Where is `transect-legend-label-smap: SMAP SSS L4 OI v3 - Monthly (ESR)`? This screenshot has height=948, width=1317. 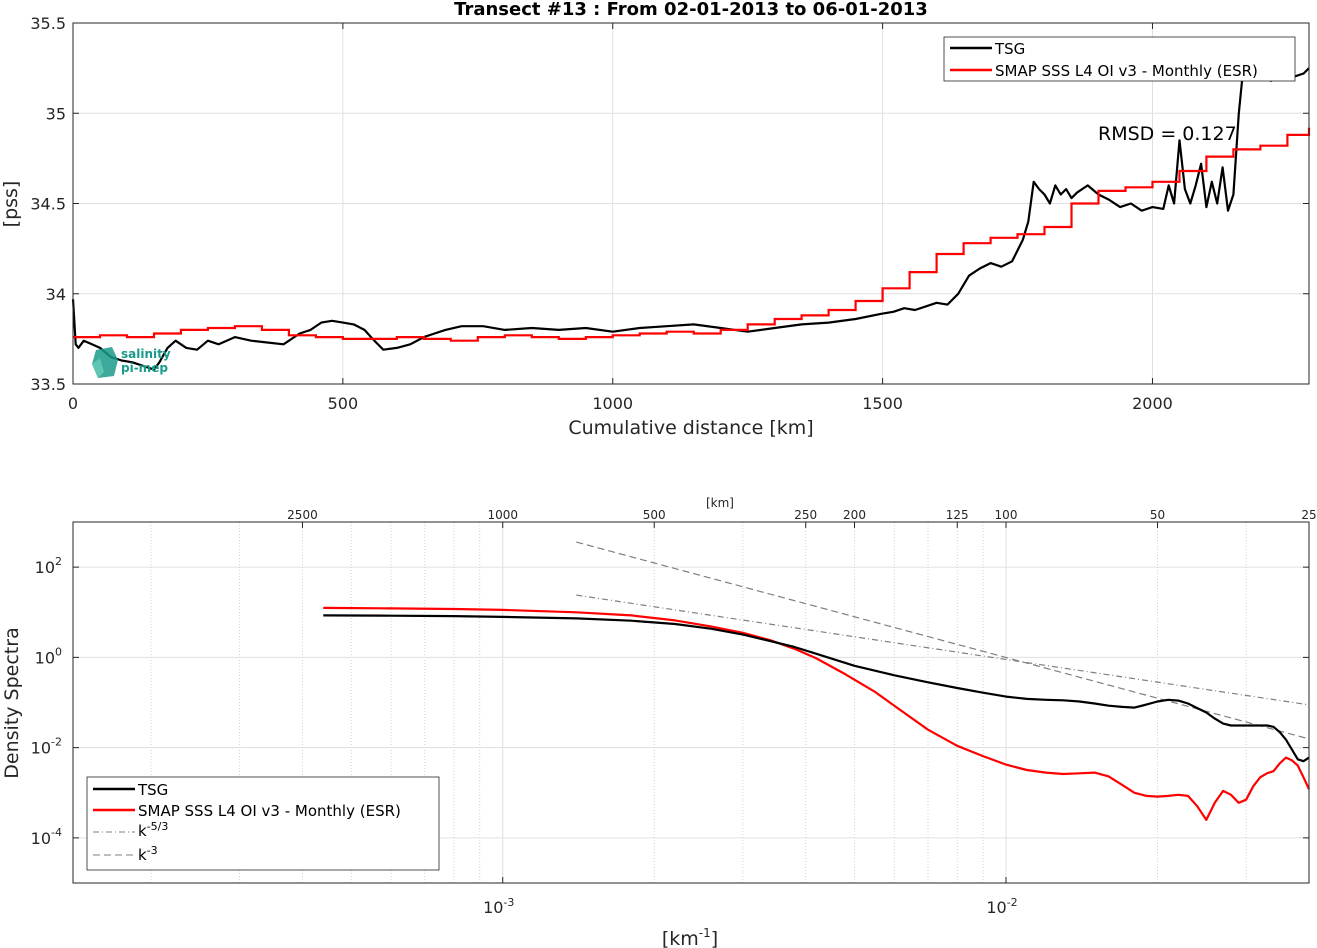 transect-legend-label-smap: SMAP SSS L4 OI v3 - Monthly (ESR) is located at coordinates (1126, 71).